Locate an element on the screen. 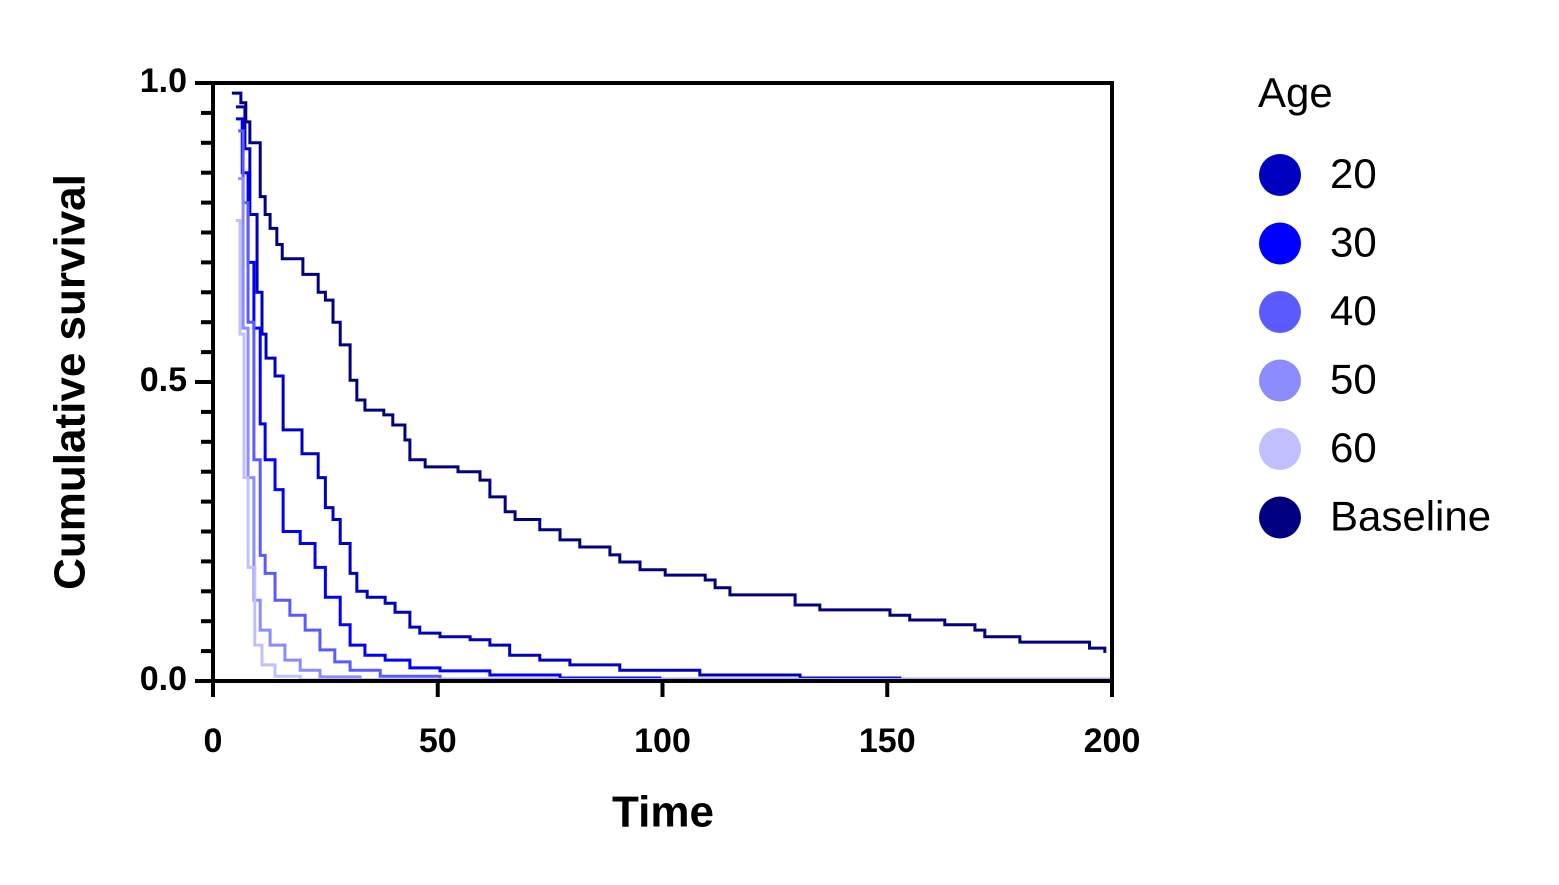 This screenshot has width=1559, height=885. legend-title: Age is located at coordinates (1295, 92).